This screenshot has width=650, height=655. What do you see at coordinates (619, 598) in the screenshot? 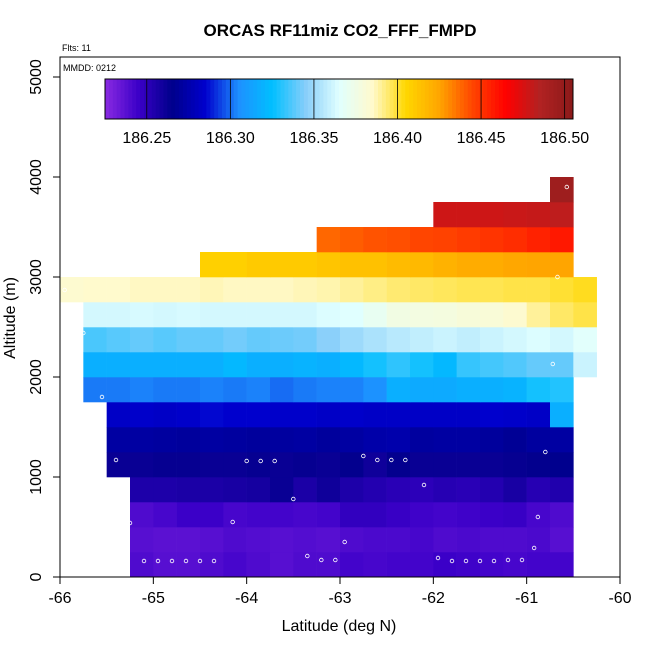
I see `x-tick-label: -60` at bounding box center [619, 598].